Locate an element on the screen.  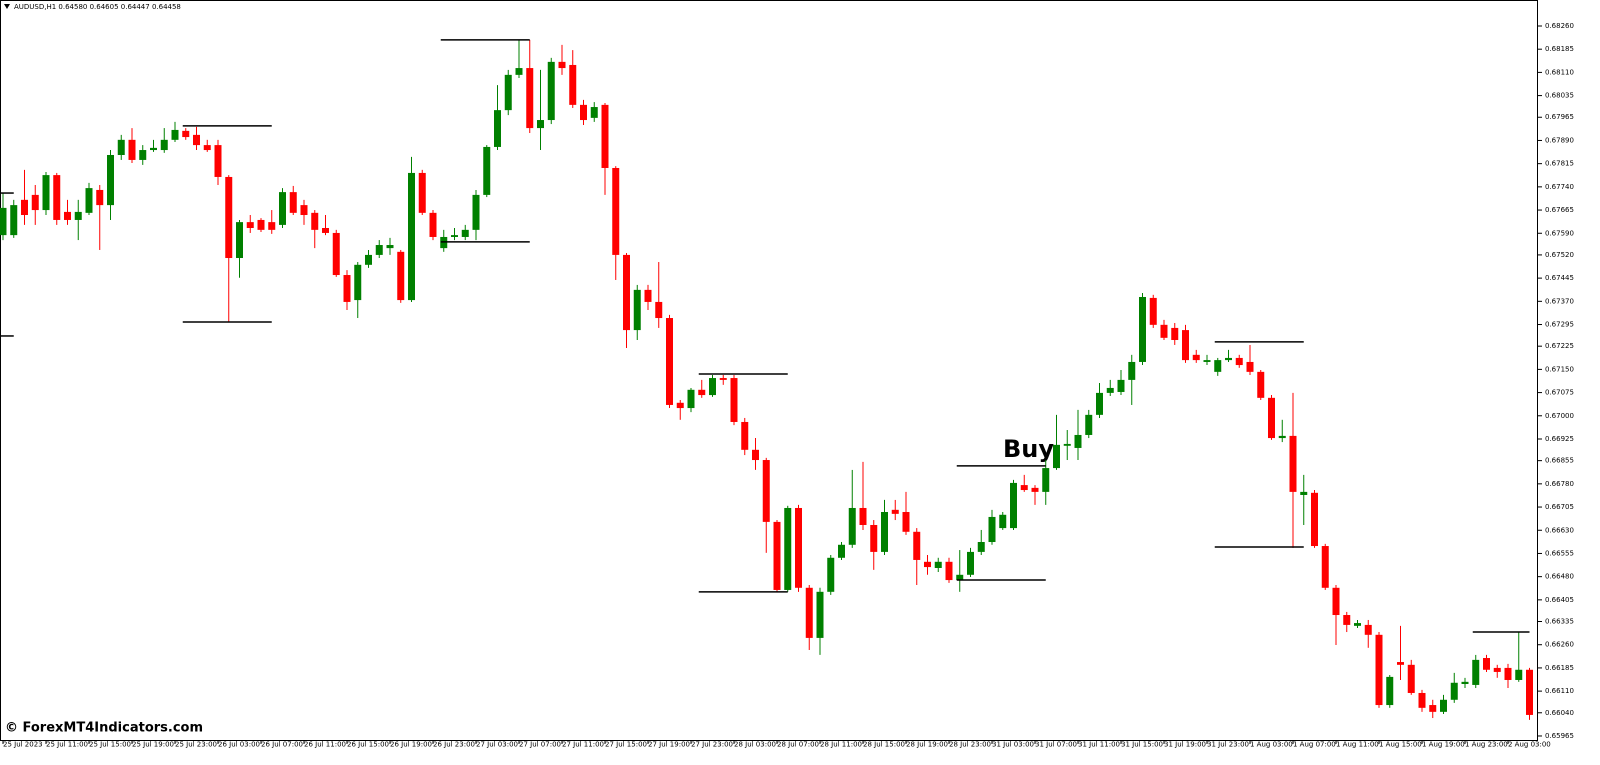
y-tick-label: 0.65965 is located at coordinates (1559, 736).